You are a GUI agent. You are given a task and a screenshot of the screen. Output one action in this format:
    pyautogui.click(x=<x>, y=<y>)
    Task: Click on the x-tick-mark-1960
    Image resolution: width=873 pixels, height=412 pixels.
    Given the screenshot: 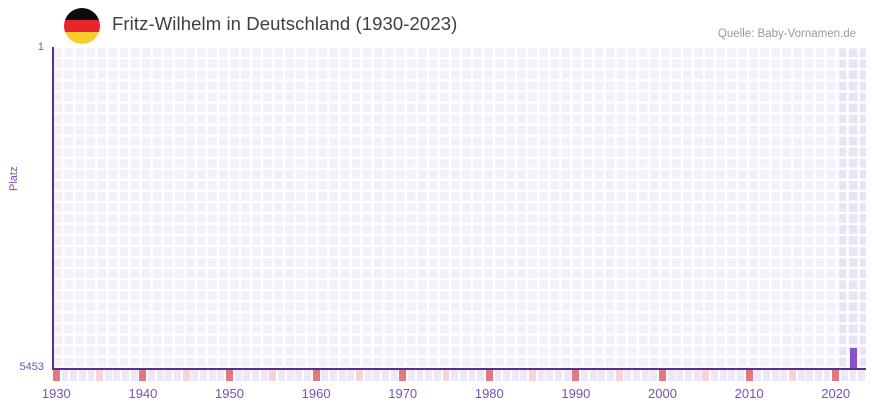 What is the action you would take?
    pyautogui.click(x=316, y=375)
    